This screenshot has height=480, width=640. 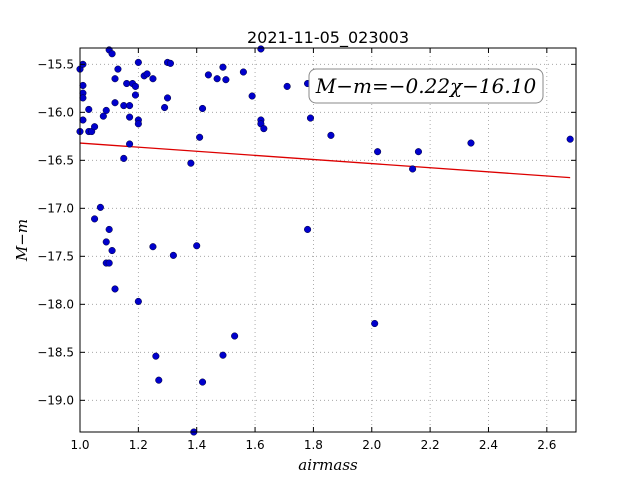 What do you see at coordinates (196, 445) in the screenshot?
I see `x-tick-label: 1.4` at bounding box center [196, 445].